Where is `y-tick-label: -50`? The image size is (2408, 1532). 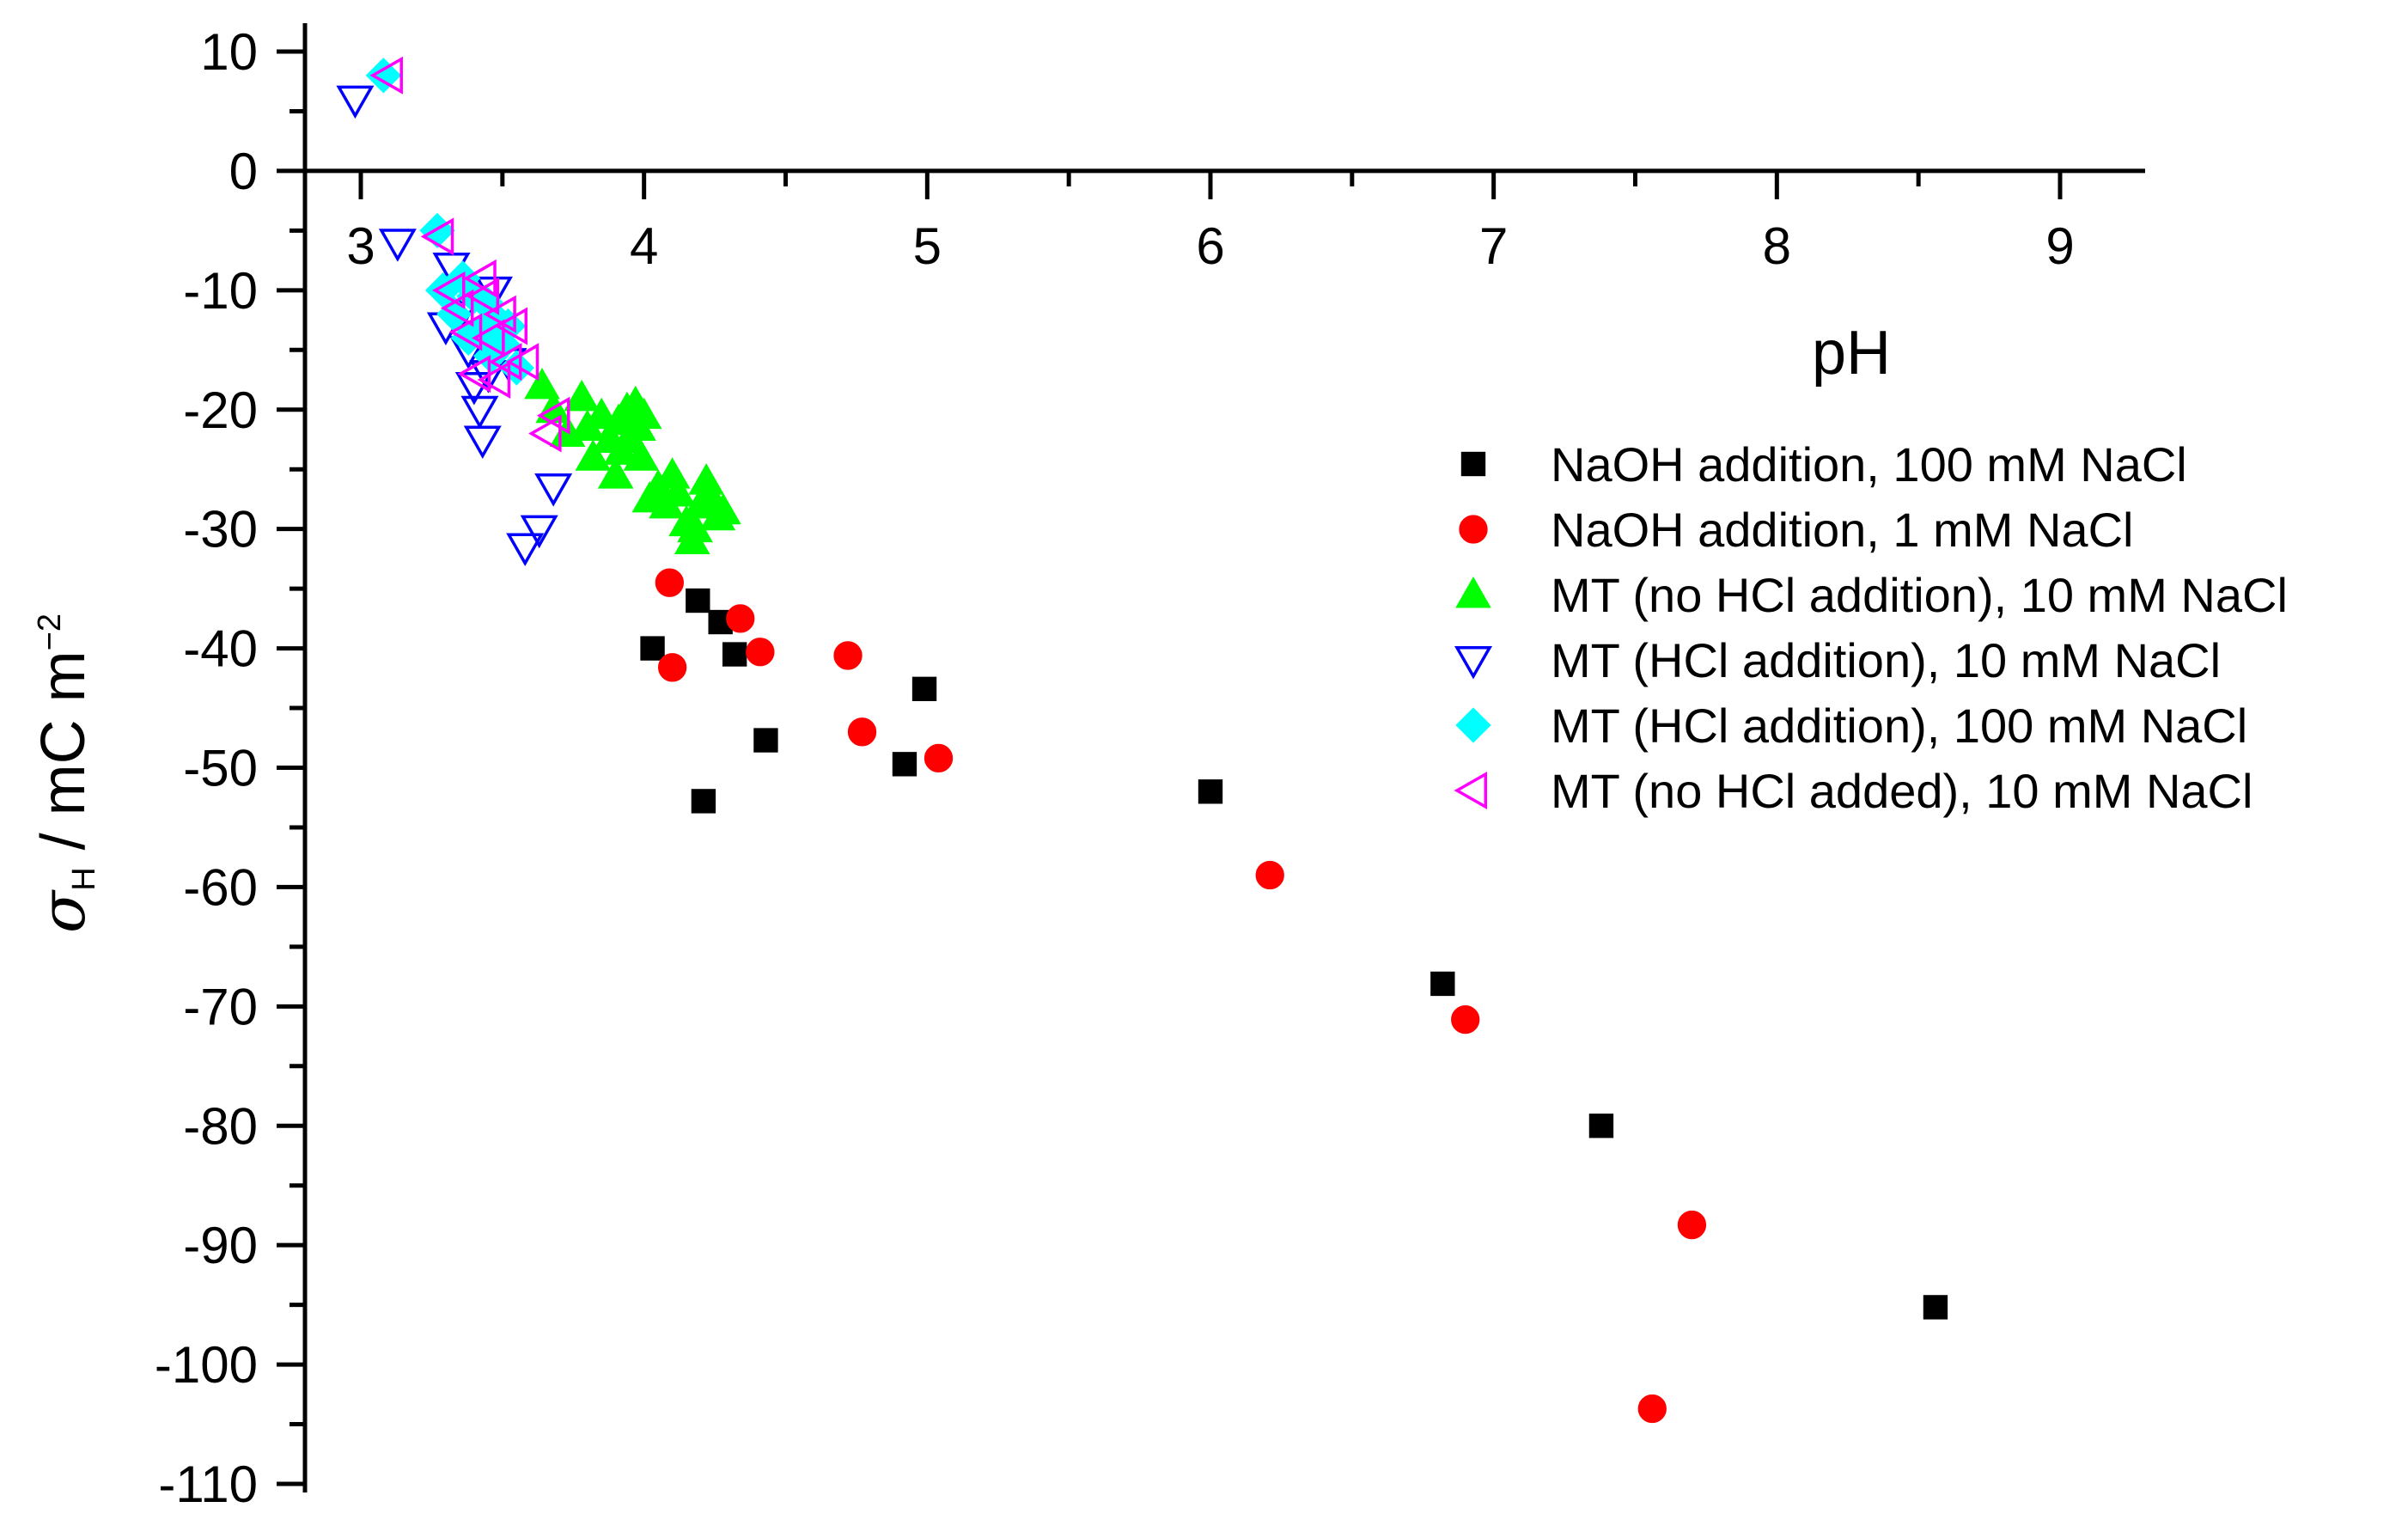 y-tick-label: -50 is located at coordinates (220, 768).